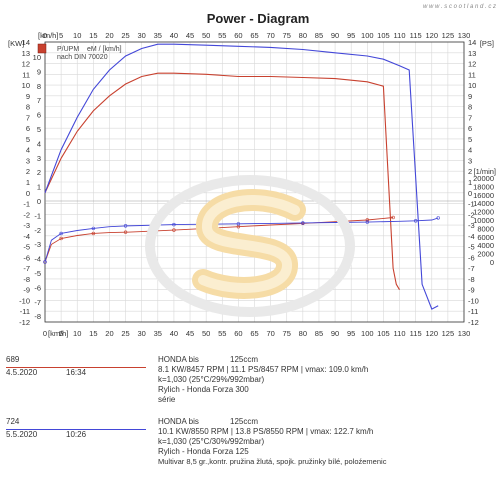 The image size is (500, 500). Describe the element at coordinates (39, 187) in the screenshot. I see `kw-tick-label: 1` at that location.